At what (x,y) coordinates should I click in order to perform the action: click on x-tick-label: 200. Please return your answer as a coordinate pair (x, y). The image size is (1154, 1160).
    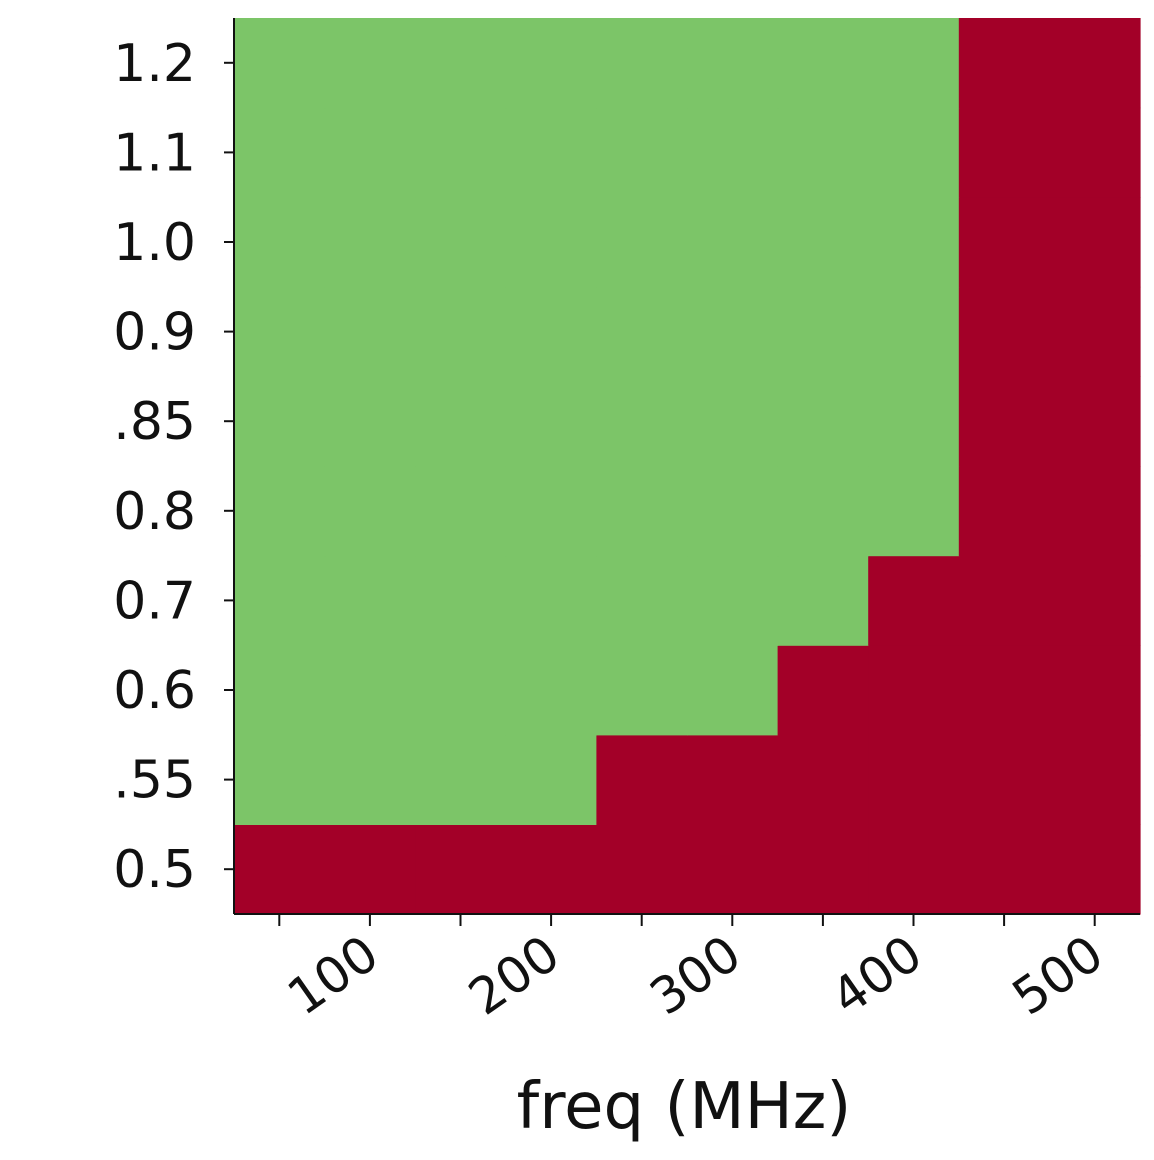
    Looking at the image, I should click on (514, 975).